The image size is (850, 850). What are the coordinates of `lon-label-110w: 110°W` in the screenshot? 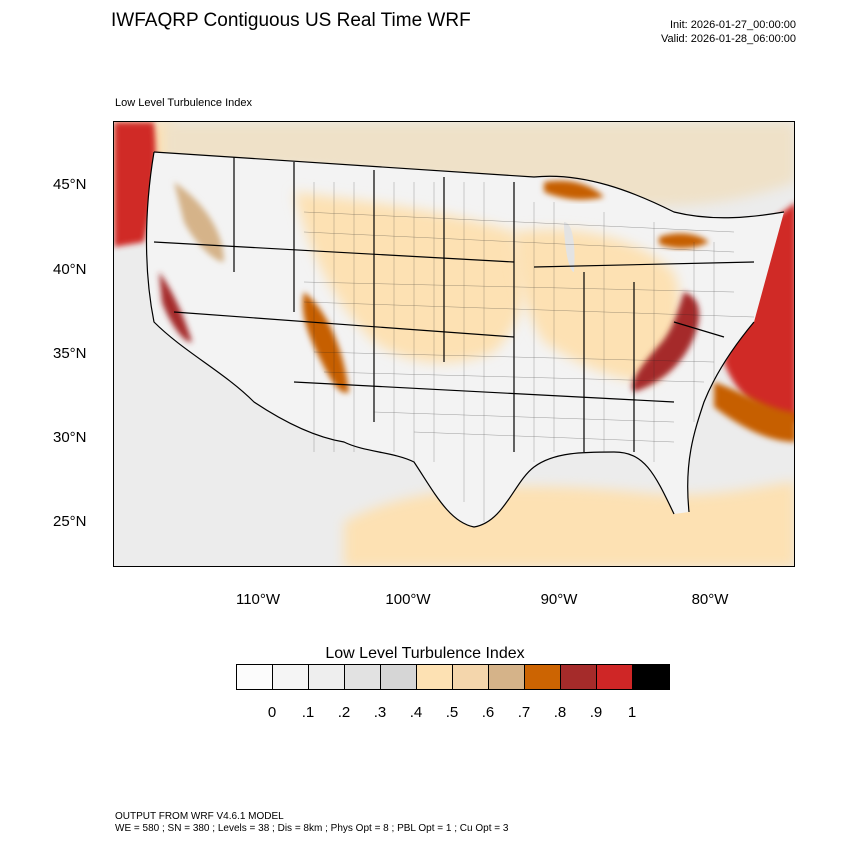 It's located at (258, 599).